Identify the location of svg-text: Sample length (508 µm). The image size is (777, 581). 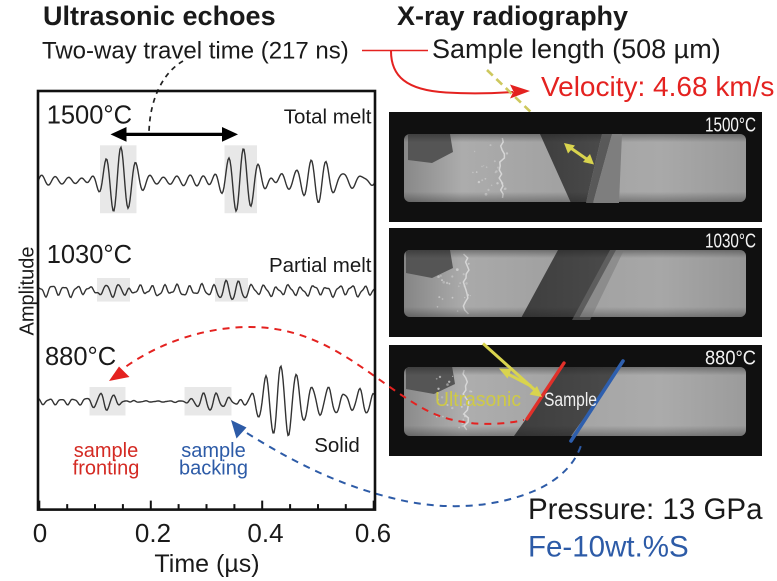
(576, 49).